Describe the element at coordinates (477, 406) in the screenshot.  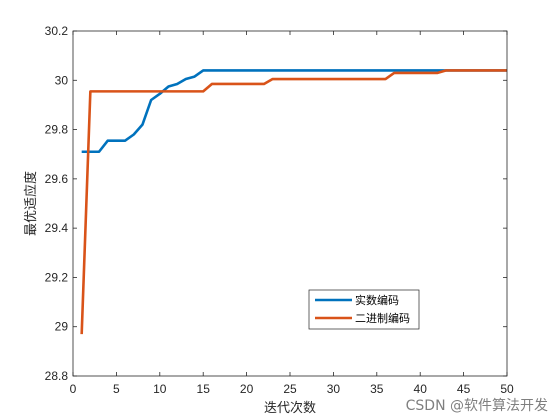
I see `watermark: CSDN @软件算法开发` at that location.